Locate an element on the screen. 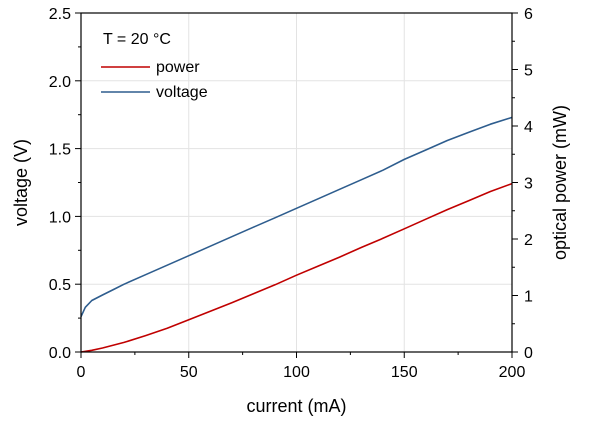 This screenshot has height=424, width=600. y-right-tick-label: 5 is located at coordinates (528, 71).